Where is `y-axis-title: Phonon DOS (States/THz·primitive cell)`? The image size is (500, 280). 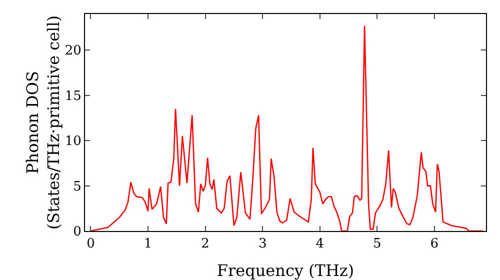
y-axis-title: Phonon DOS (States/THz·primitive cell) is located at coordinates (43, 122).